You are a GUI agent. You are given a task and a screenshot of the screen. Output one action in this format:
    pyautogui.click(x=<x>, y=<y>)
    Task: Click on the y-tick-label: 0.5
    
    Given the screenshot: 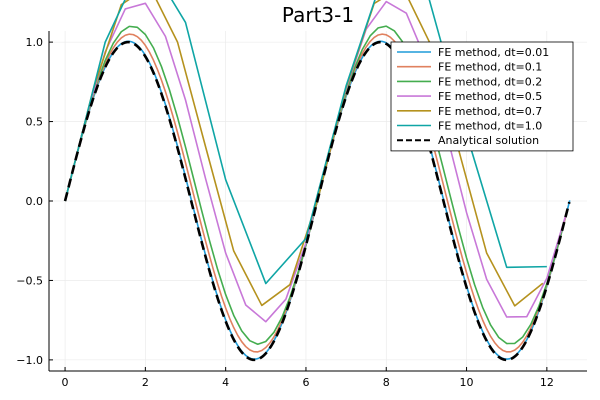 What is the action you would take?
    pyautogui.click(x=35, y=122)
    